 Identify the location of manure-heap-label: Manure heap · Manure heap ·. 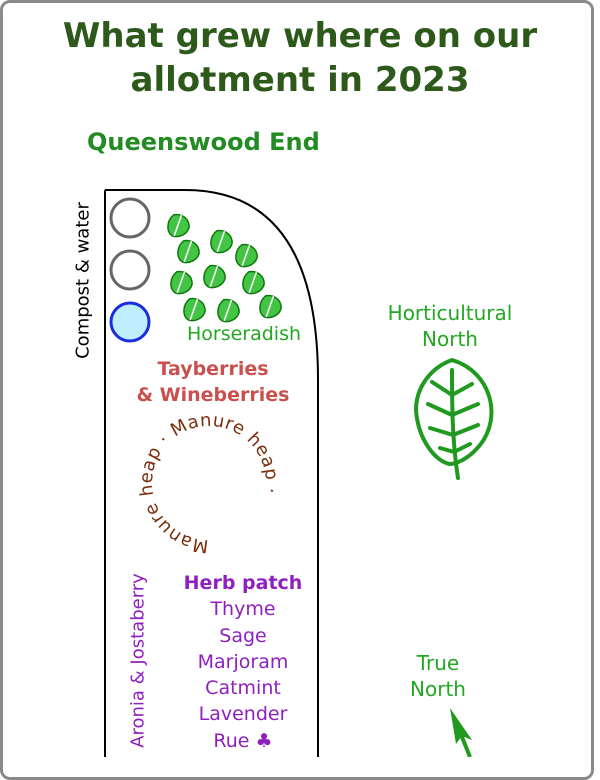
(209, 483).